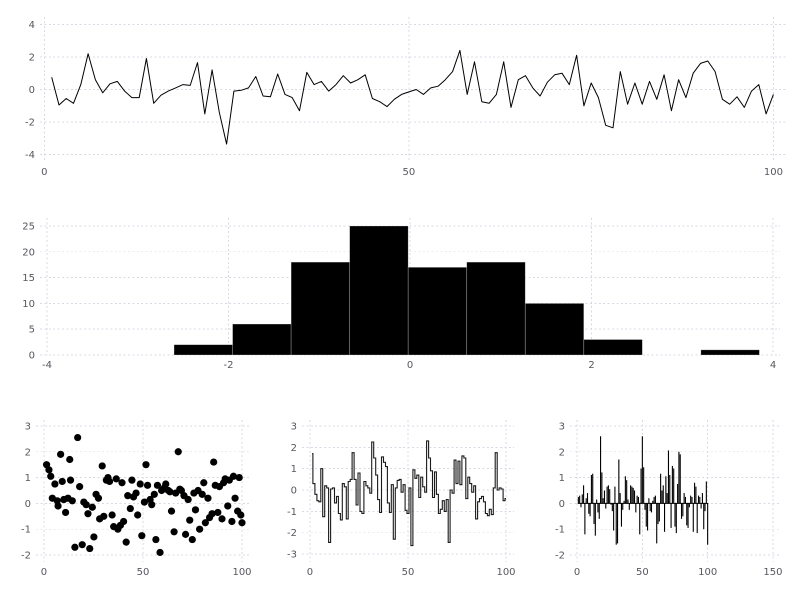 Image resolution: width=800 pixels, height=600 pixels. What do you see at coordinates (292, 555) in the screenshot?
I see `step-y-tick: -3` at bounding box center [292, 555].